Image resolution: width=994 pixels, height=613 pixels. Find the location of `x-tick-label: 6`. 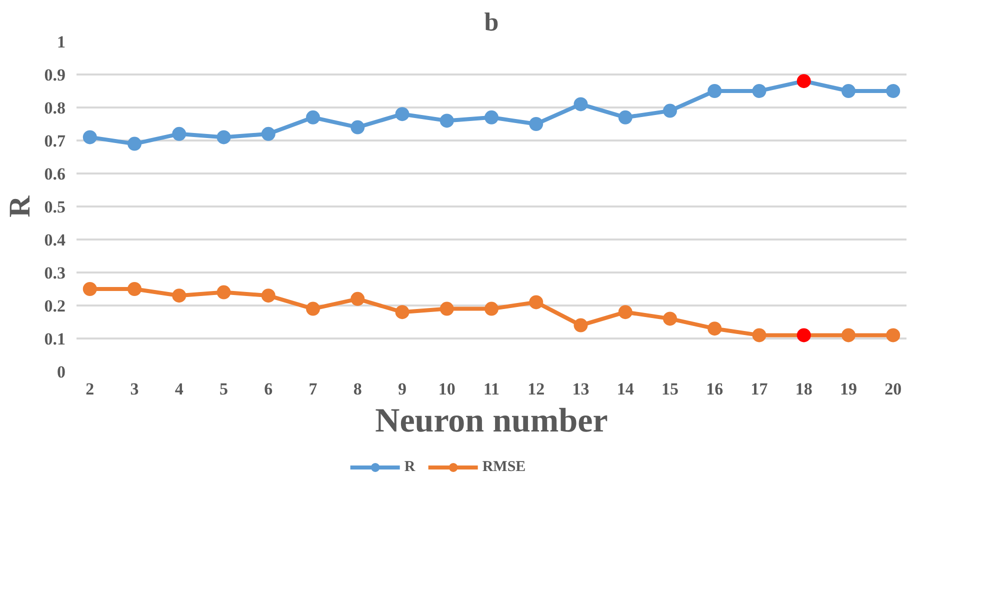

x-tick-label: 6 is located at coordinates (268, 389).